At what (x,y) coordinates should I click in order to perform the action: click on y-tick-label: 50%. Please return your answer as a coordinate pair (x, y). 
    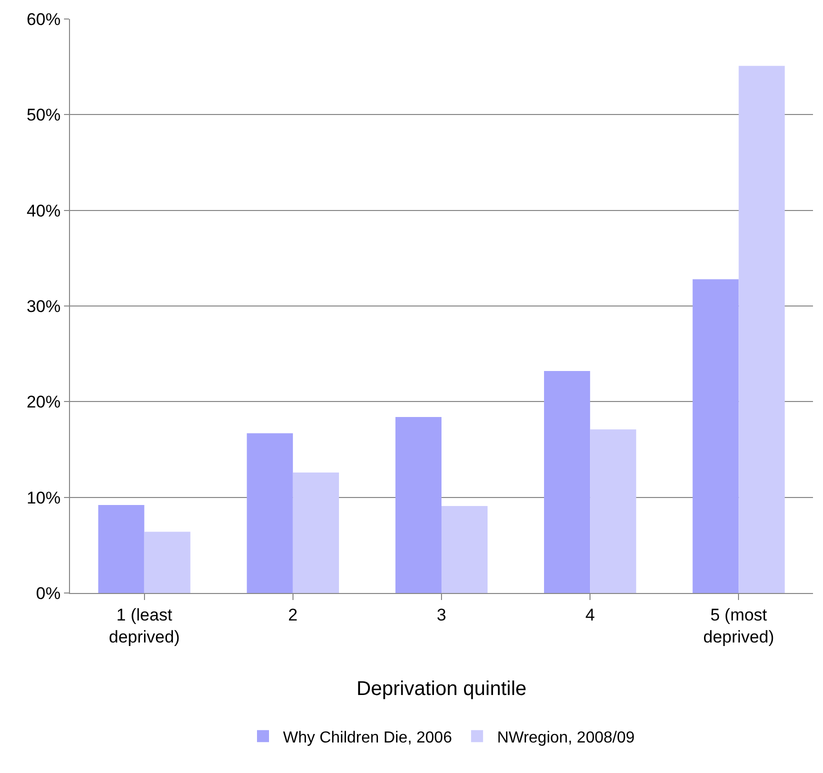
    Looking at the image, I should click on (43, 115).